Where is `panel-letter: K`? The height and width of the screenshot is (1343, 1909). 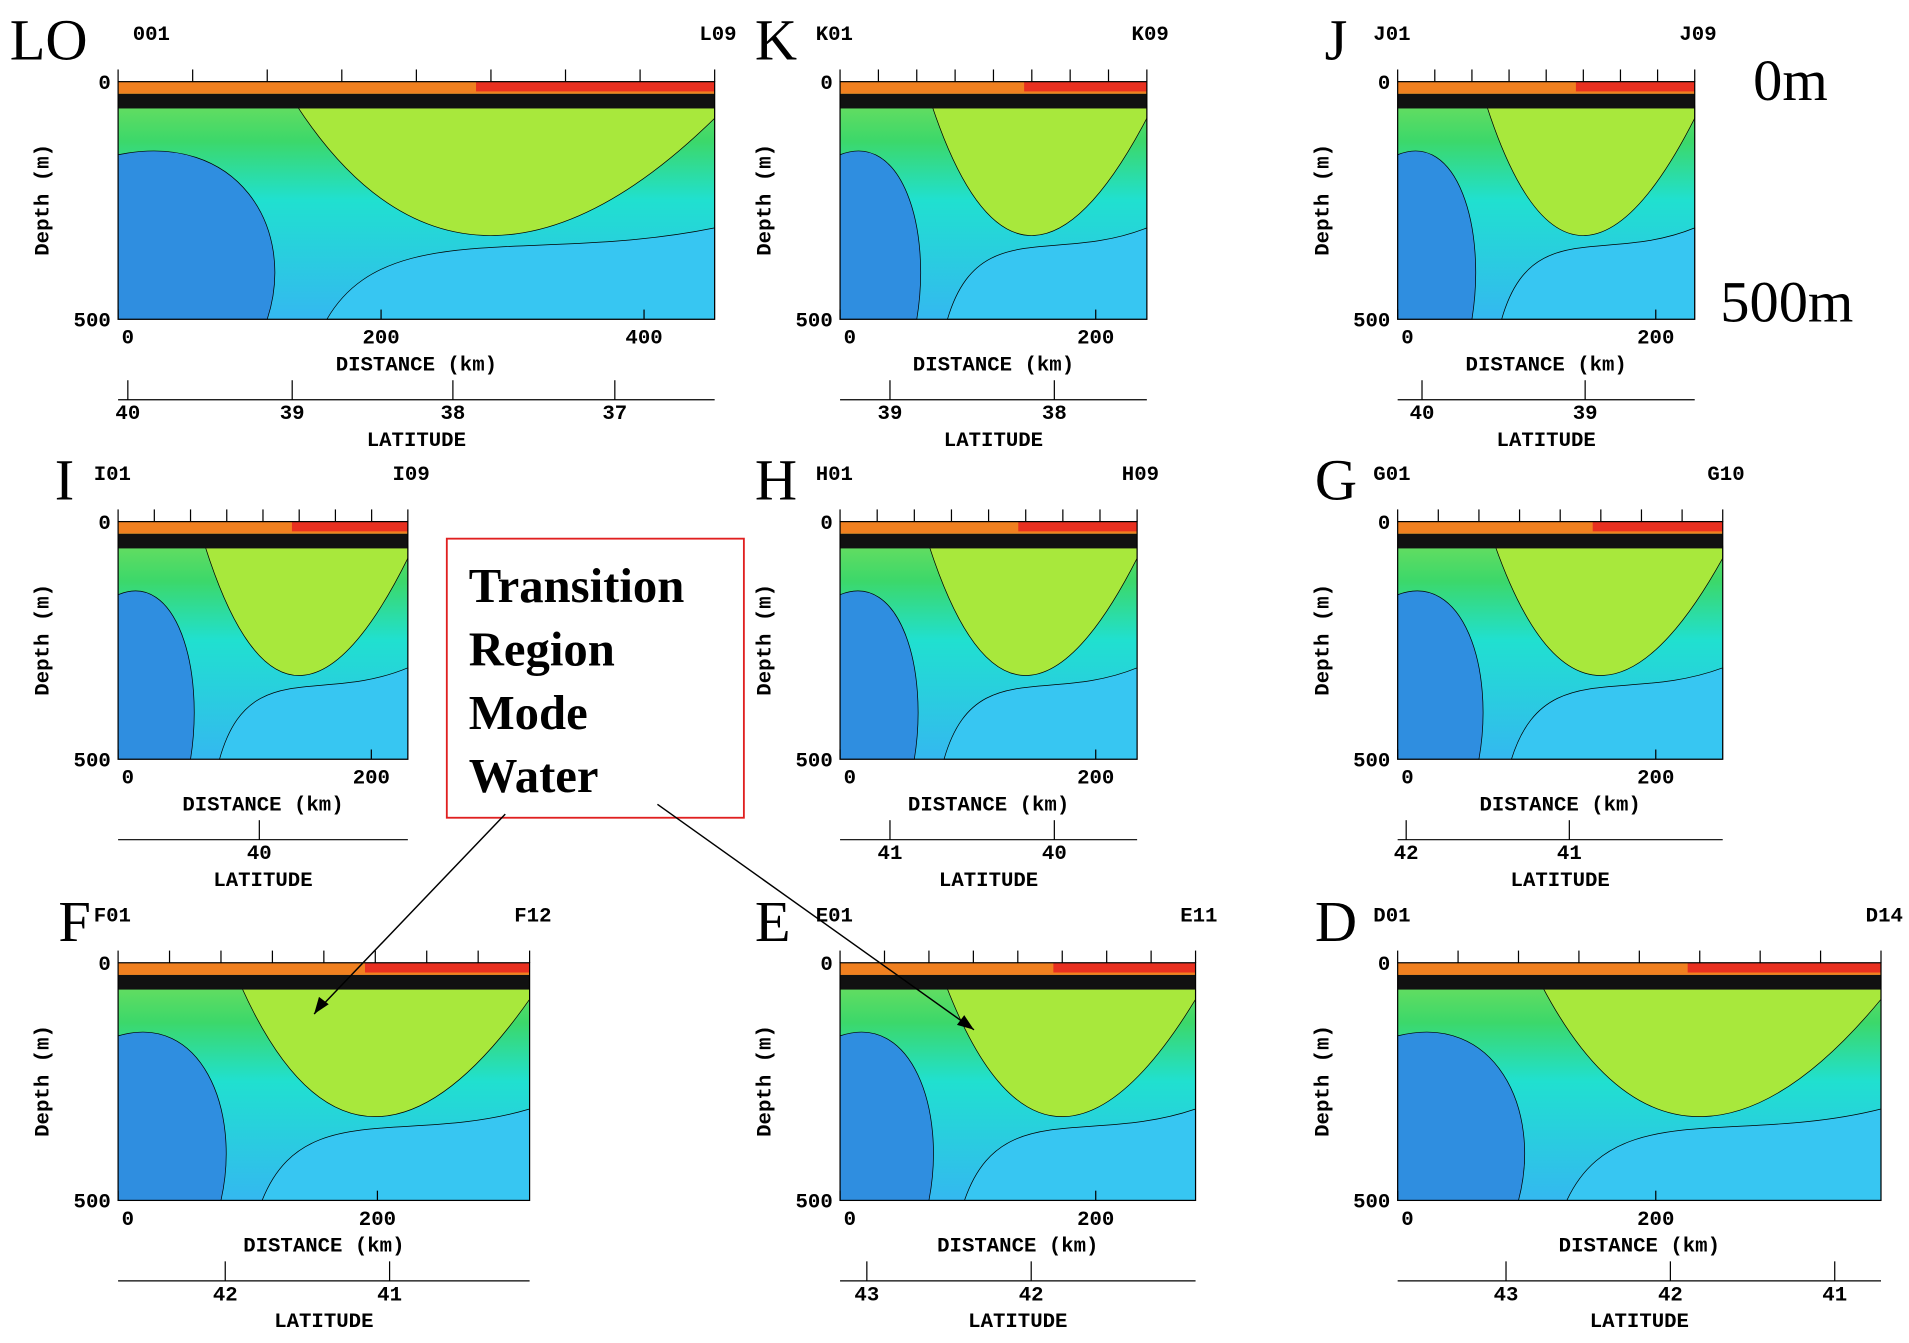
panel-letter: K is located at coordinates (776, 40).